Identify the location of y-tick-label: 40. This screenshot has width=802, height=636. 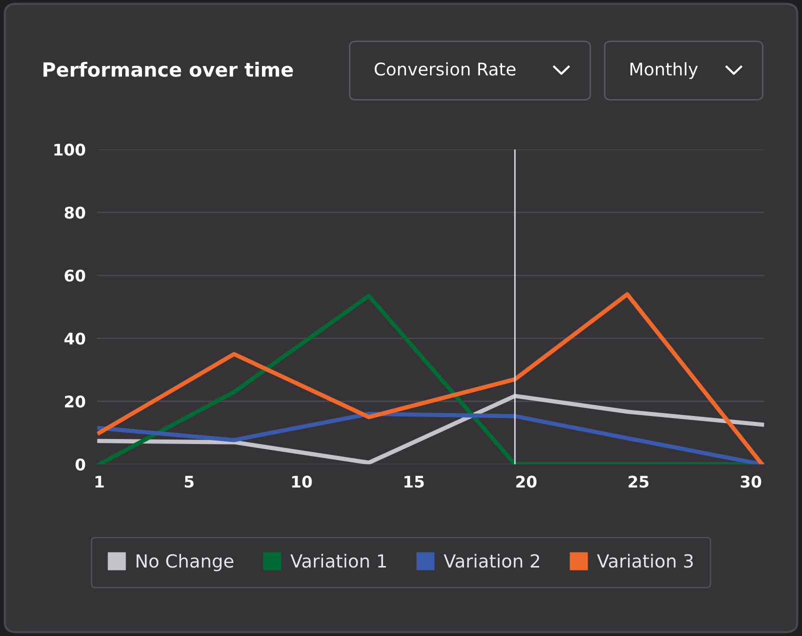
(75, 338).